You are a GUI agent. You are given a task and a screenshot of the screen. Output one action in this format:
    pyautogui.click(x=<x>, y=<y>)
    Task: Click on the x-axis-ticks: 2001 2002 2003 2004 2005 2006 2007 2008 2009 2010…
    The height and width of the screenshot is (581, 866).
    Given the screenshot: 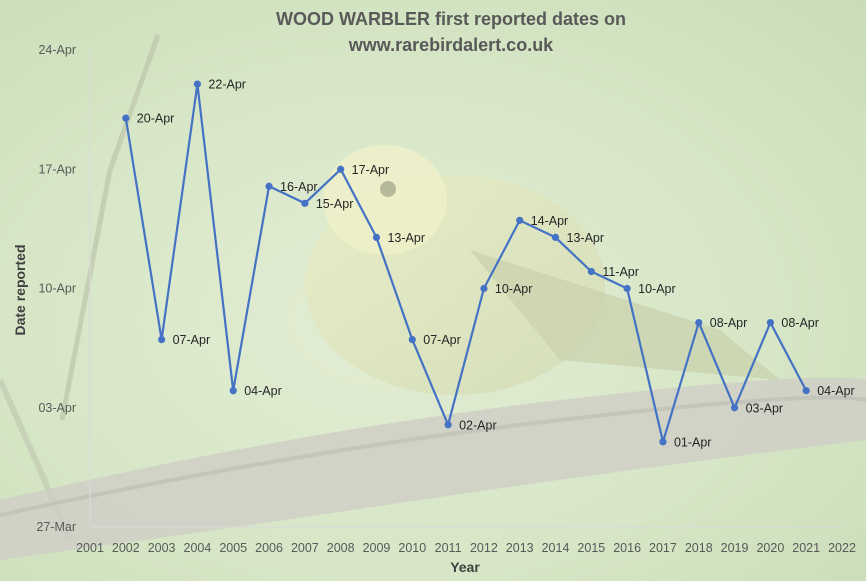 What is the action you would take?
    pyautogui.click(x=466, y=548)
    